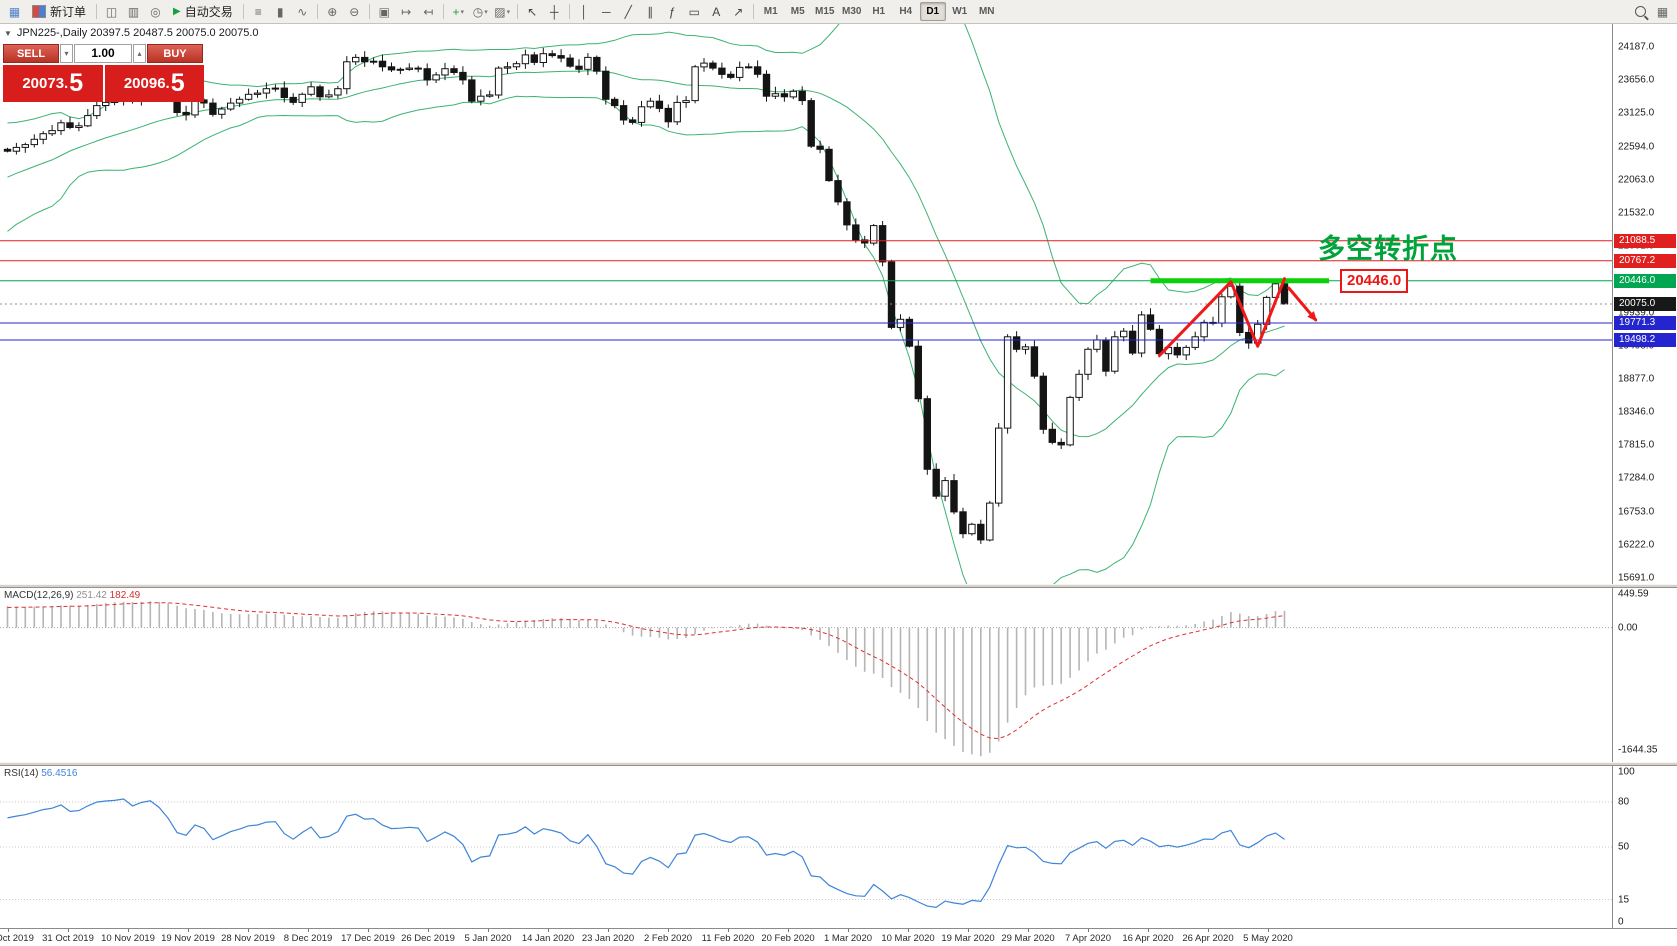 The height and width of the screenshot is (946, 1677). I want to click on timeframe-h1-button: H1, so click(879, 11).